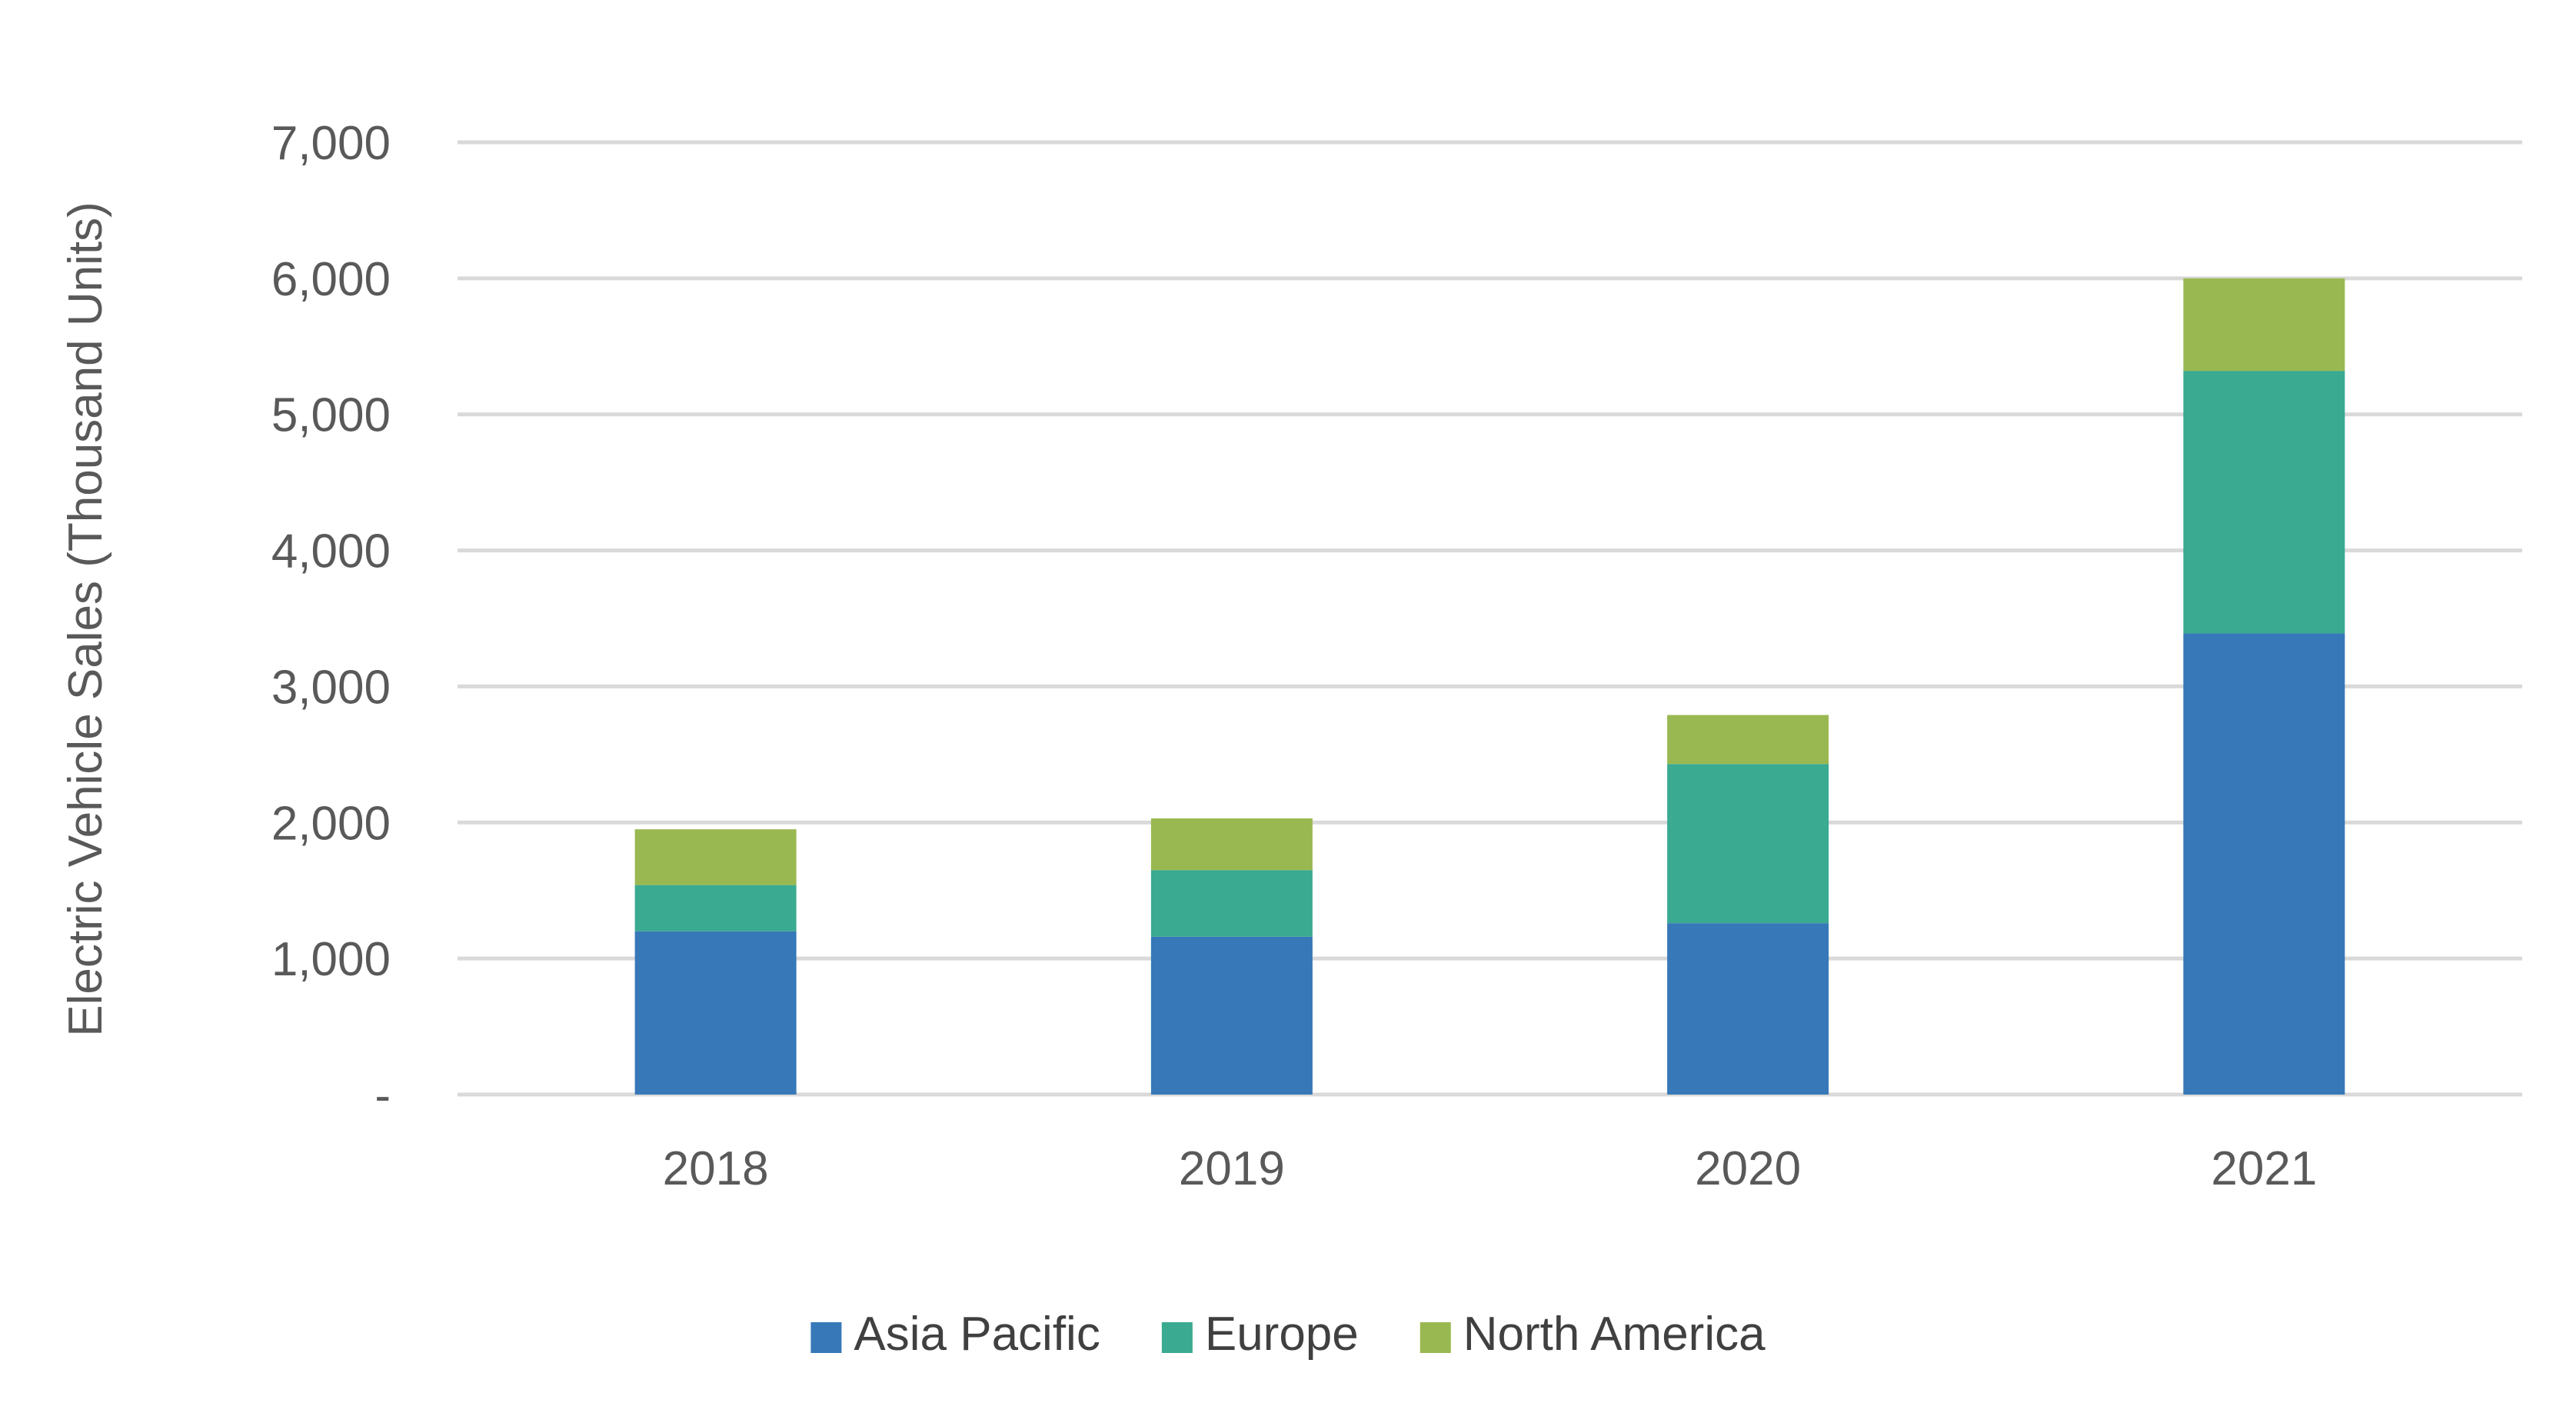 This screenshot has width=2576, height=1423. Describe the element at coordinates (1748, 844) in the screenshot. I see `bar-europe-2020` at that location.